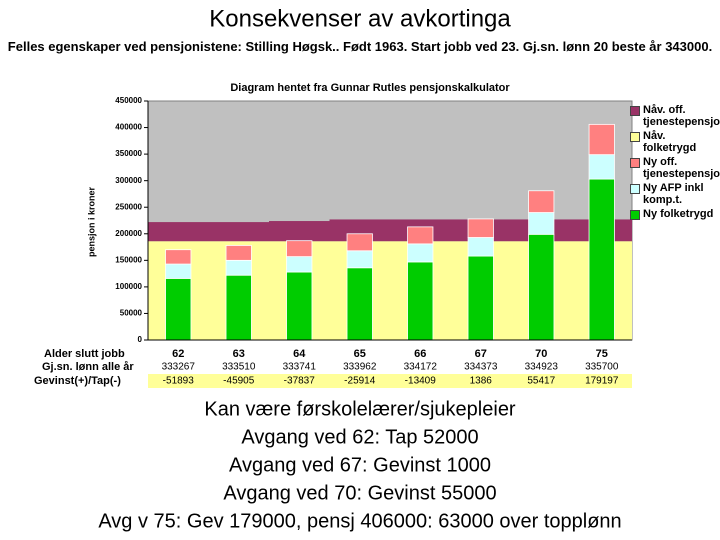 The image size is (720, 540). I want to click on table-row-label: Gj.sn. lønn alle år, so click(88, 367).